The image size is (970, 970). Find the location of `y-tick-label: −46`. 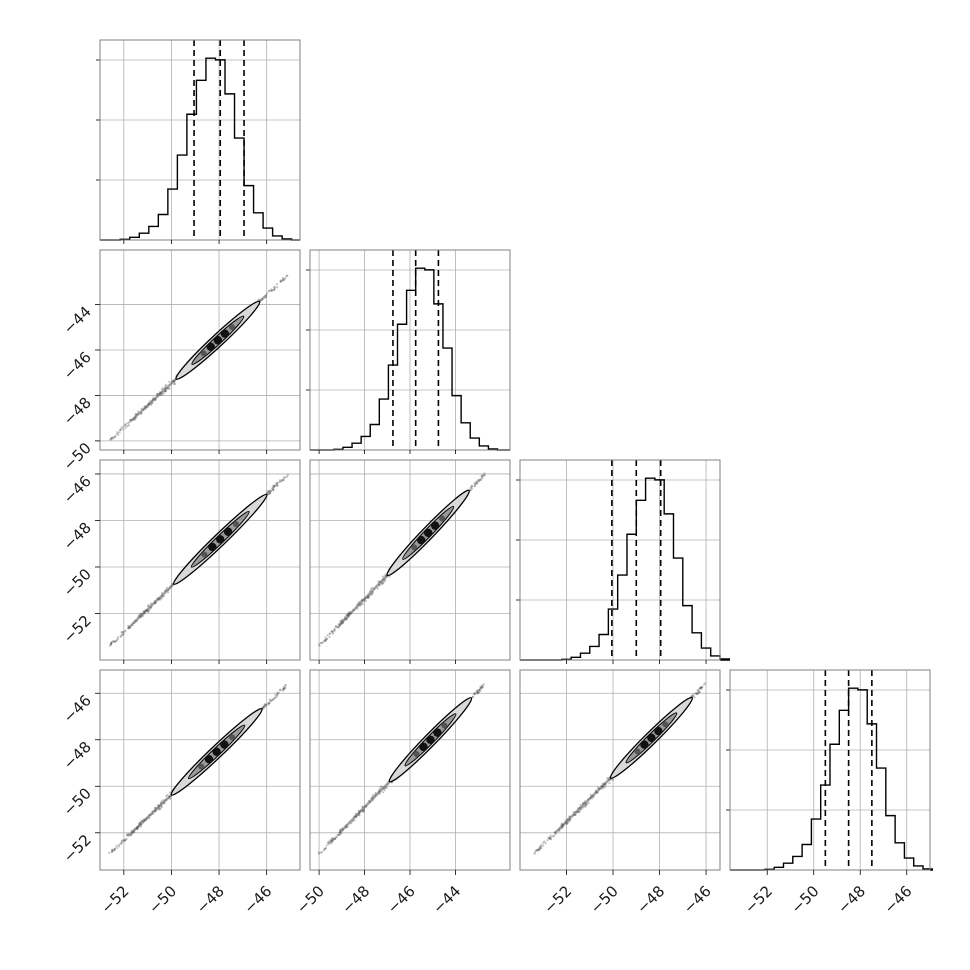

y-tick-label: −46 is located at coordinates (77, 708).